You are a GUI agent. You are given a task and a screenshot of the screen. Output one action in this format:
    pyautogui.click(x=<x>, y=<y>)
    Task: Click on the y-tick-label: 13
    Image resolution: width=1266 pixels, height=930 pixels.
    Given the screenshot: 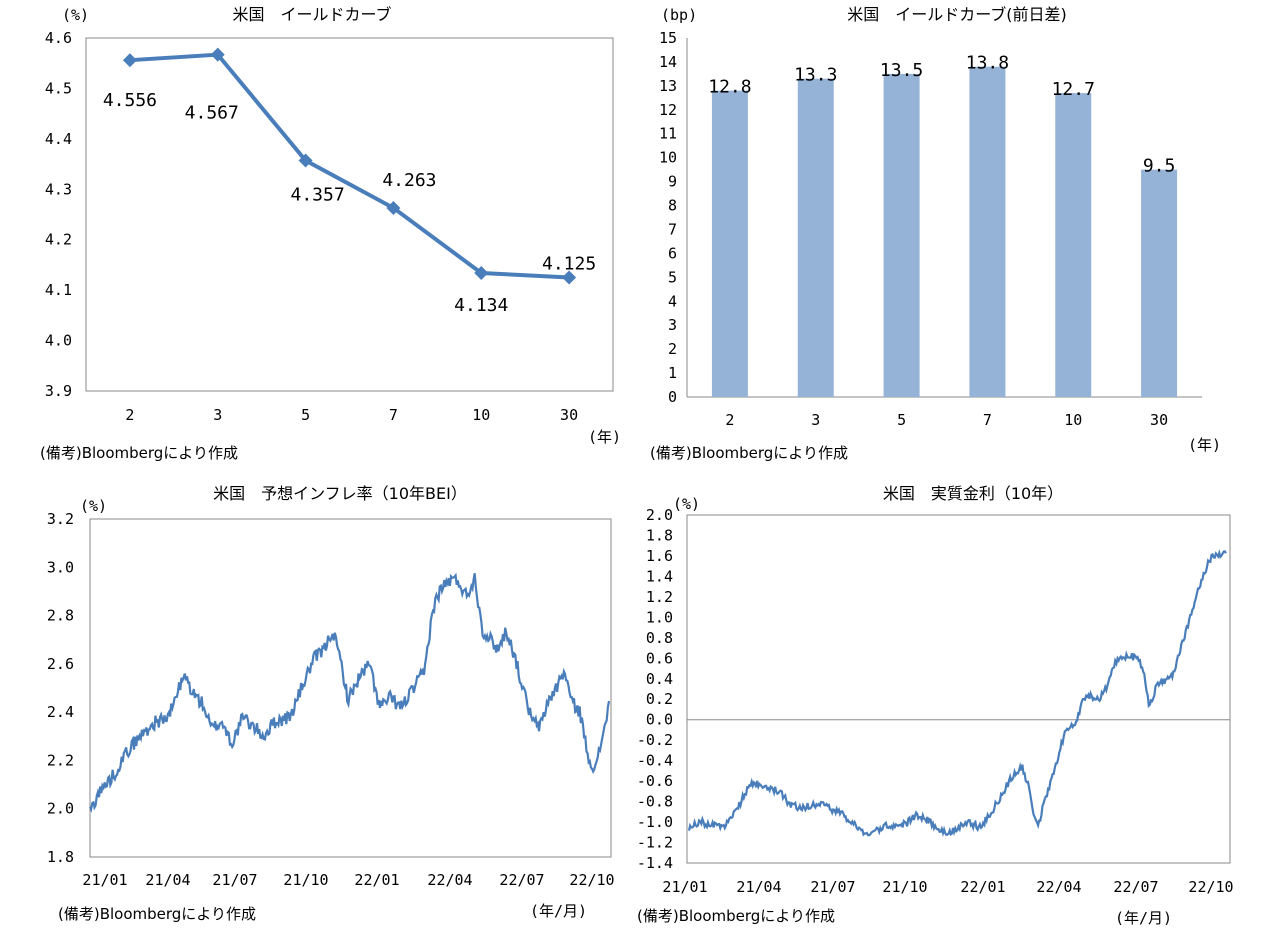 What is the action you would take?
    pyautogui.click(x=668, y=86)
    